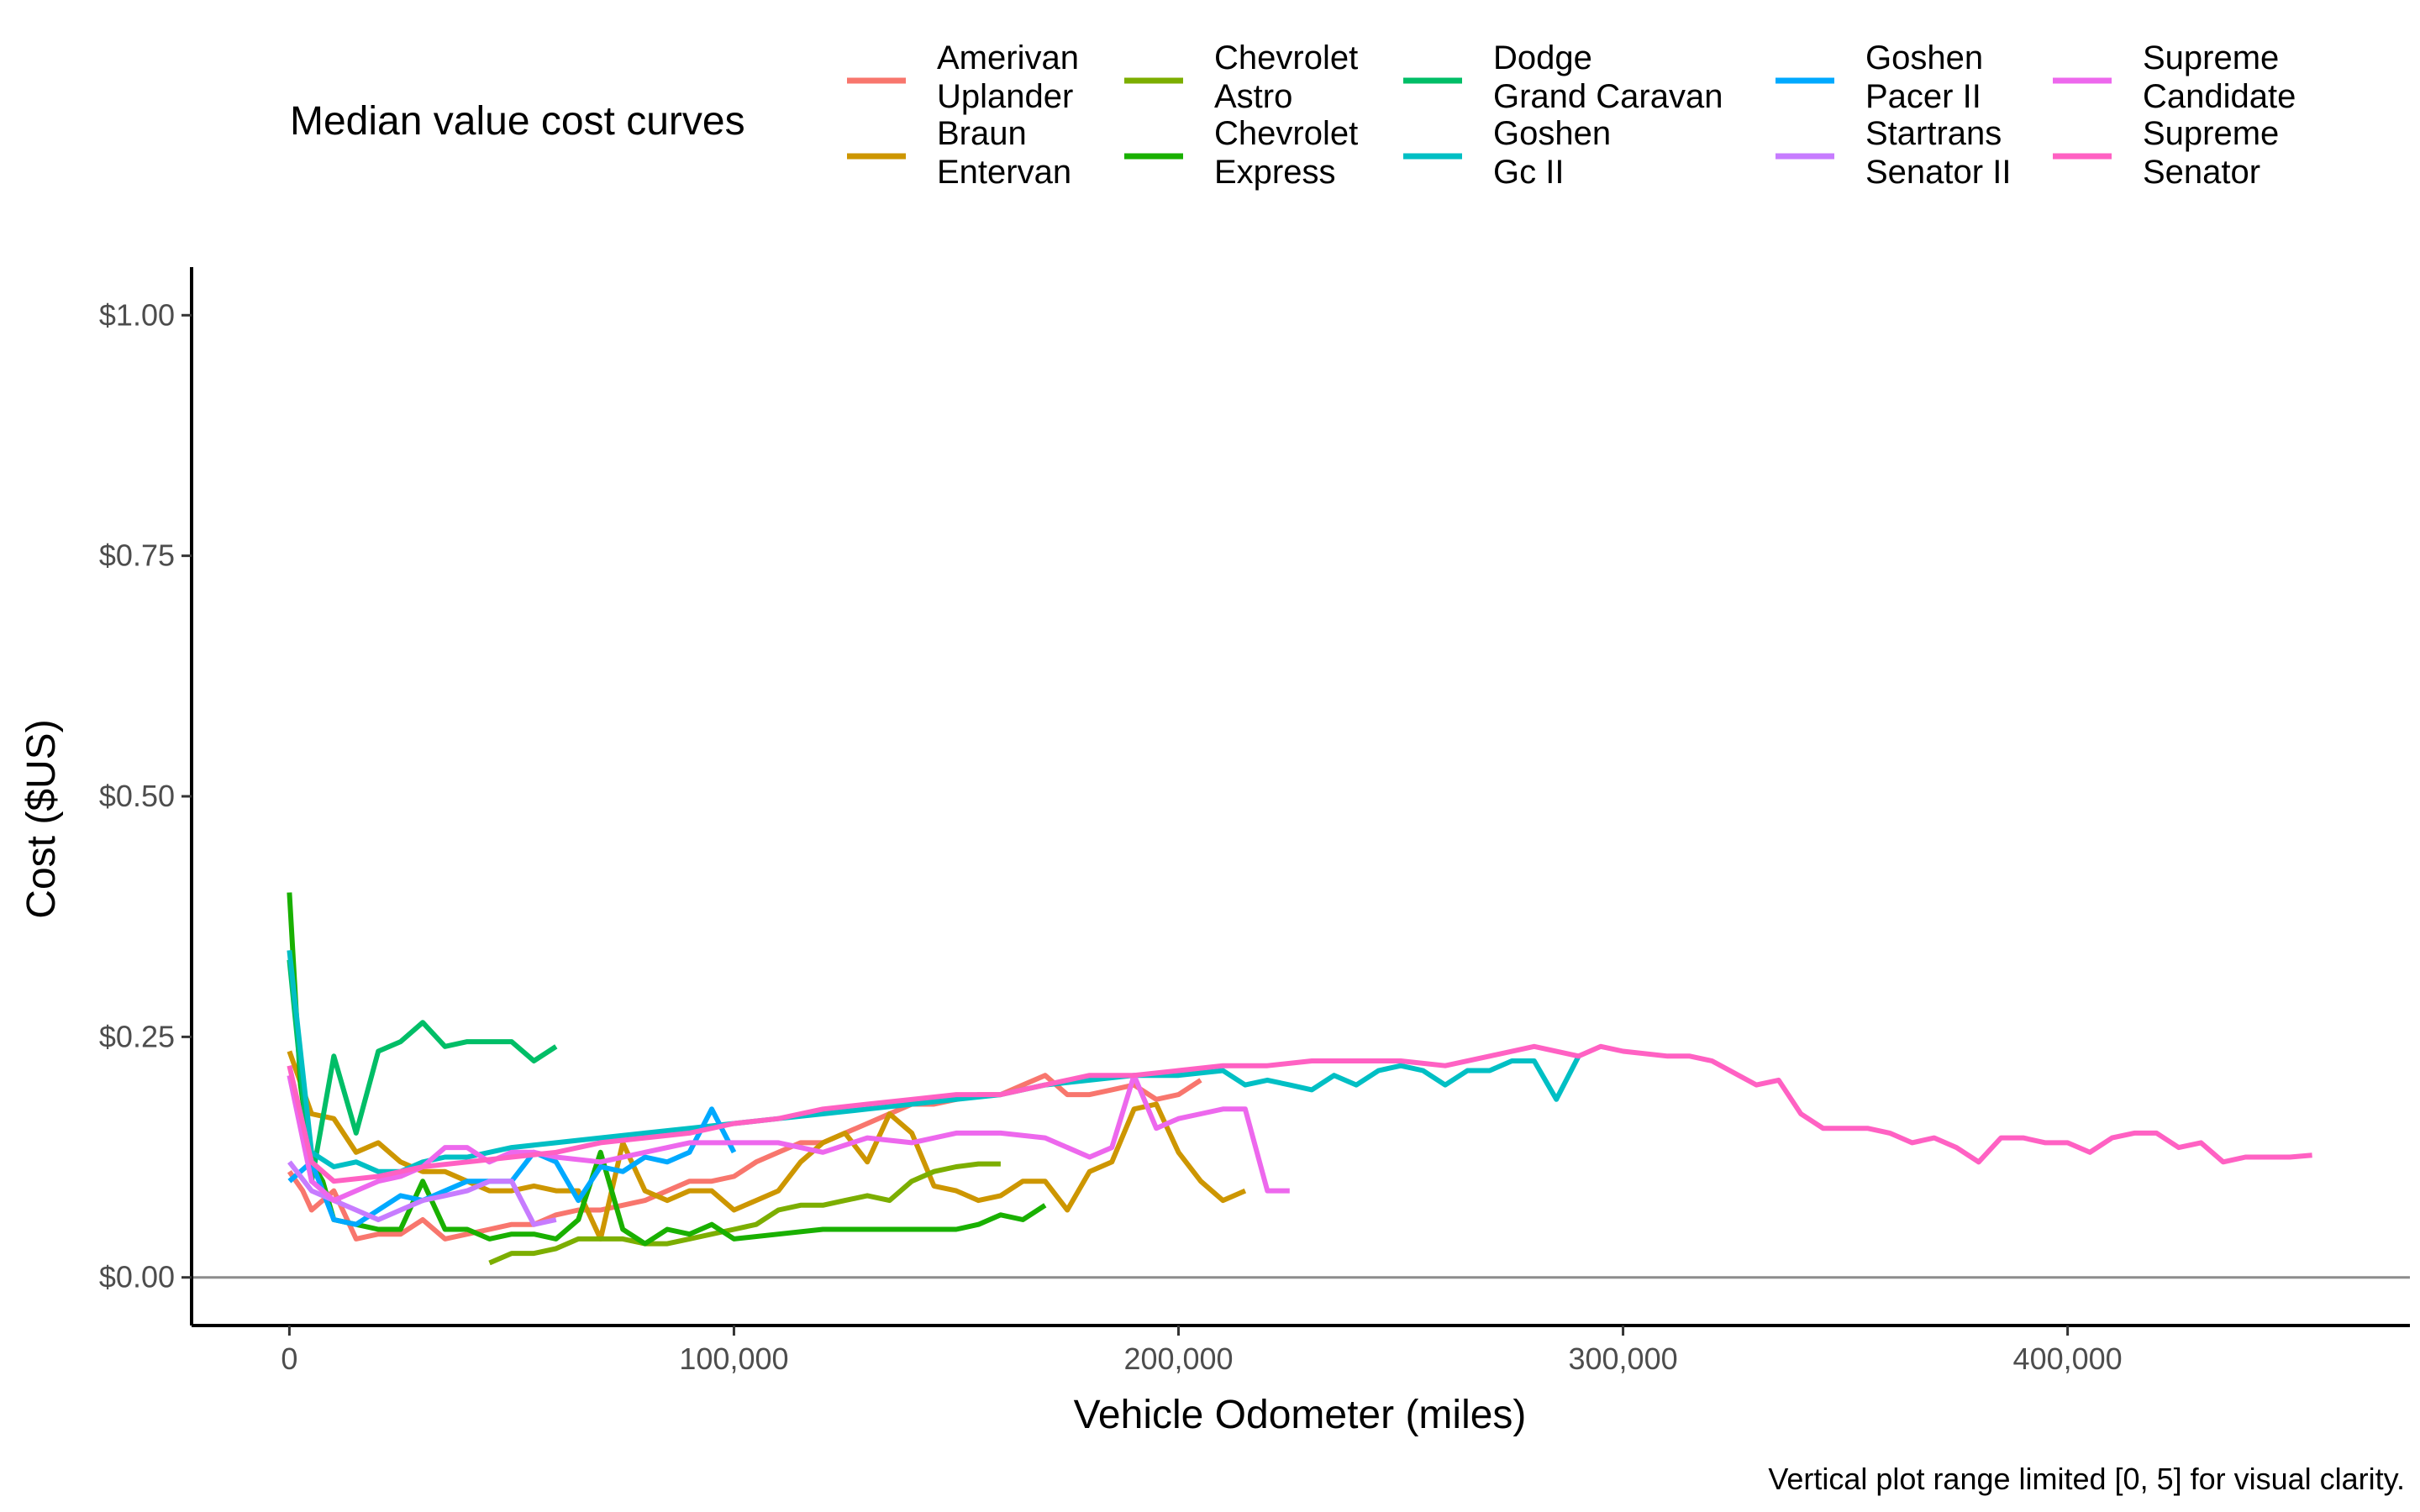  Describe the element at coordinates (2068, 1358) in the screenshot. I see `x-tick-label: 400,000` at that location.